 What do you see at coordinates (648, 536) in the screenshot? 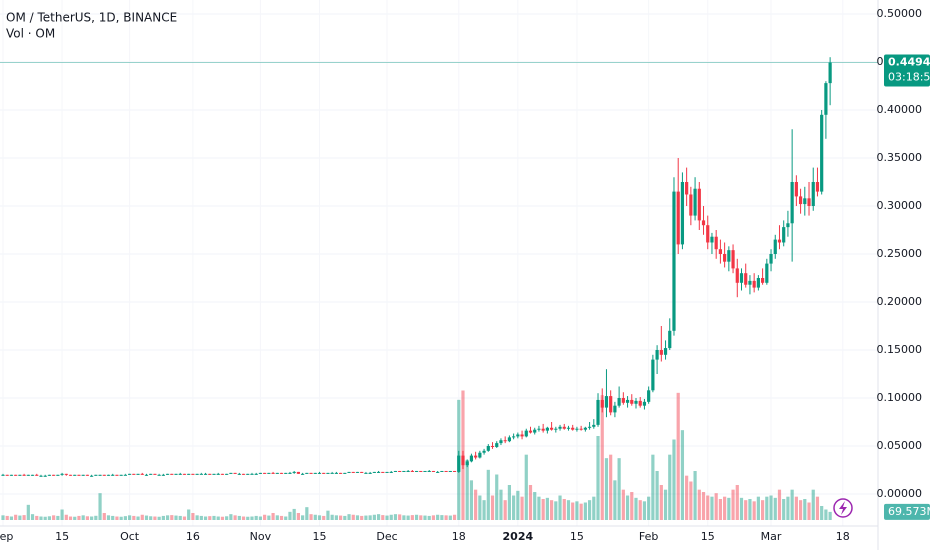
I see `x-tick-label: Feb` at bounding box center [648, 536].